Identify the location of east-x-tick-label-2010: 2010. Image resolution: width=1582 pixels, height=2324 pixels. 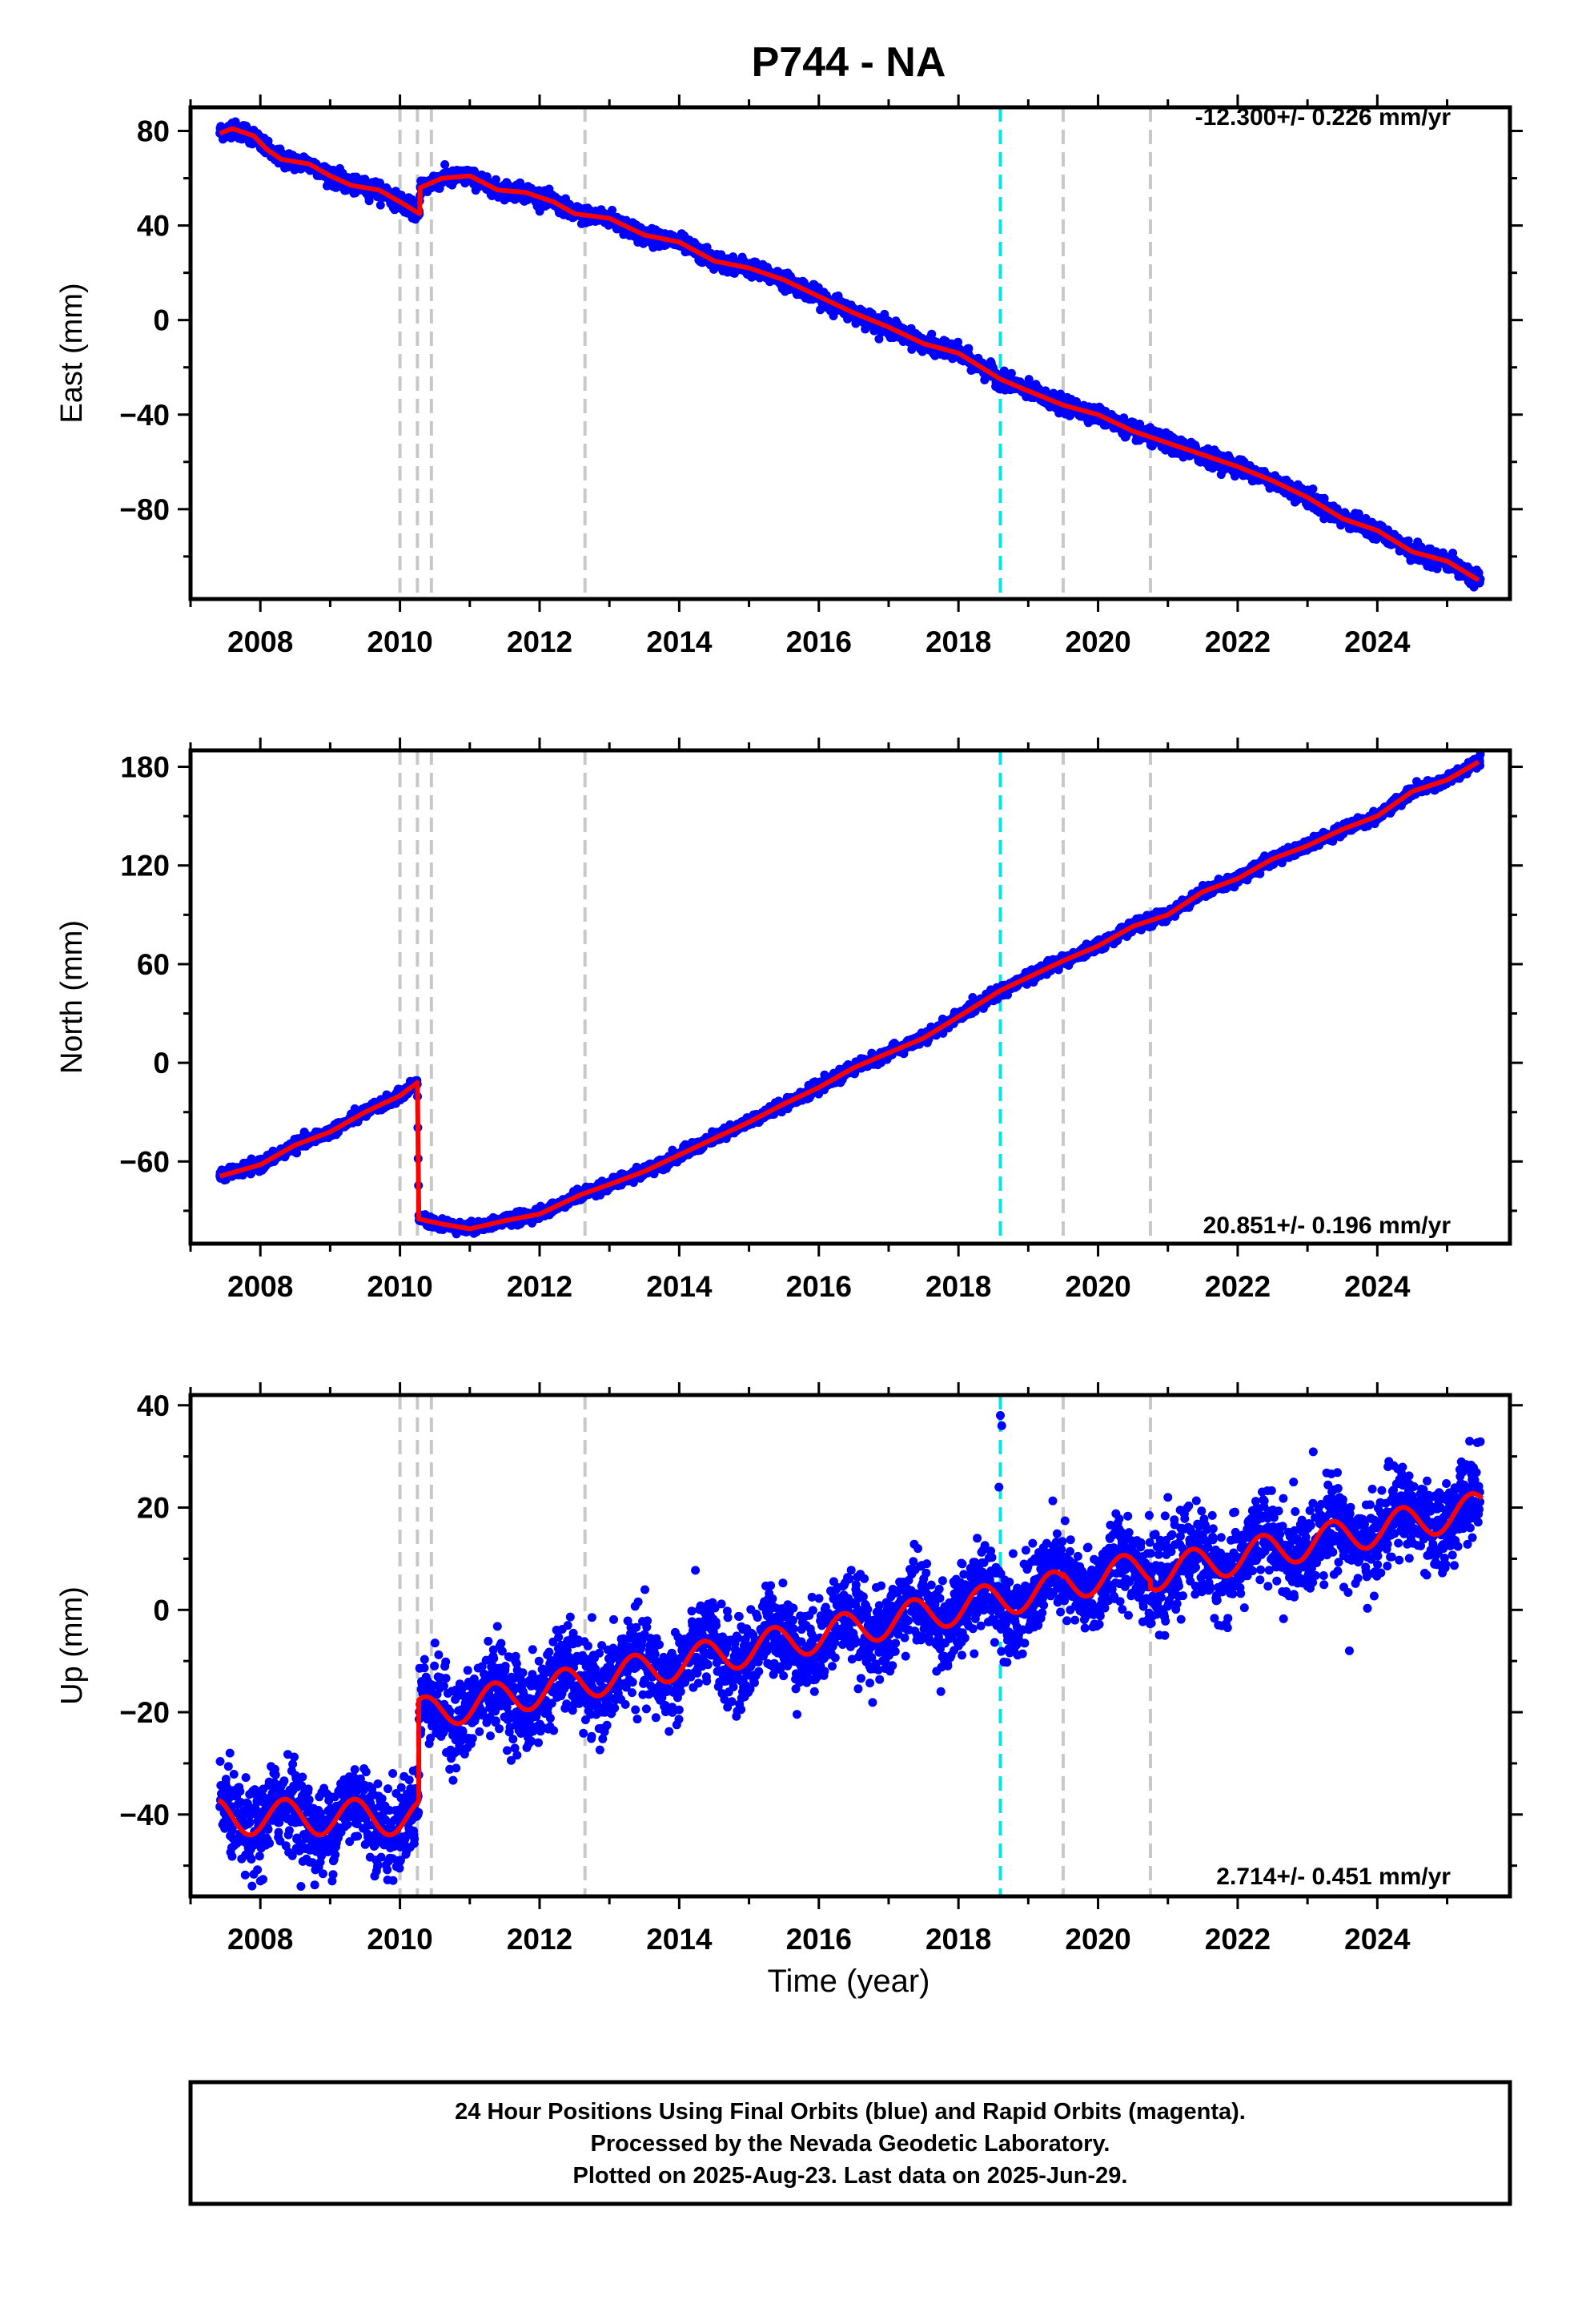
(399, 641).